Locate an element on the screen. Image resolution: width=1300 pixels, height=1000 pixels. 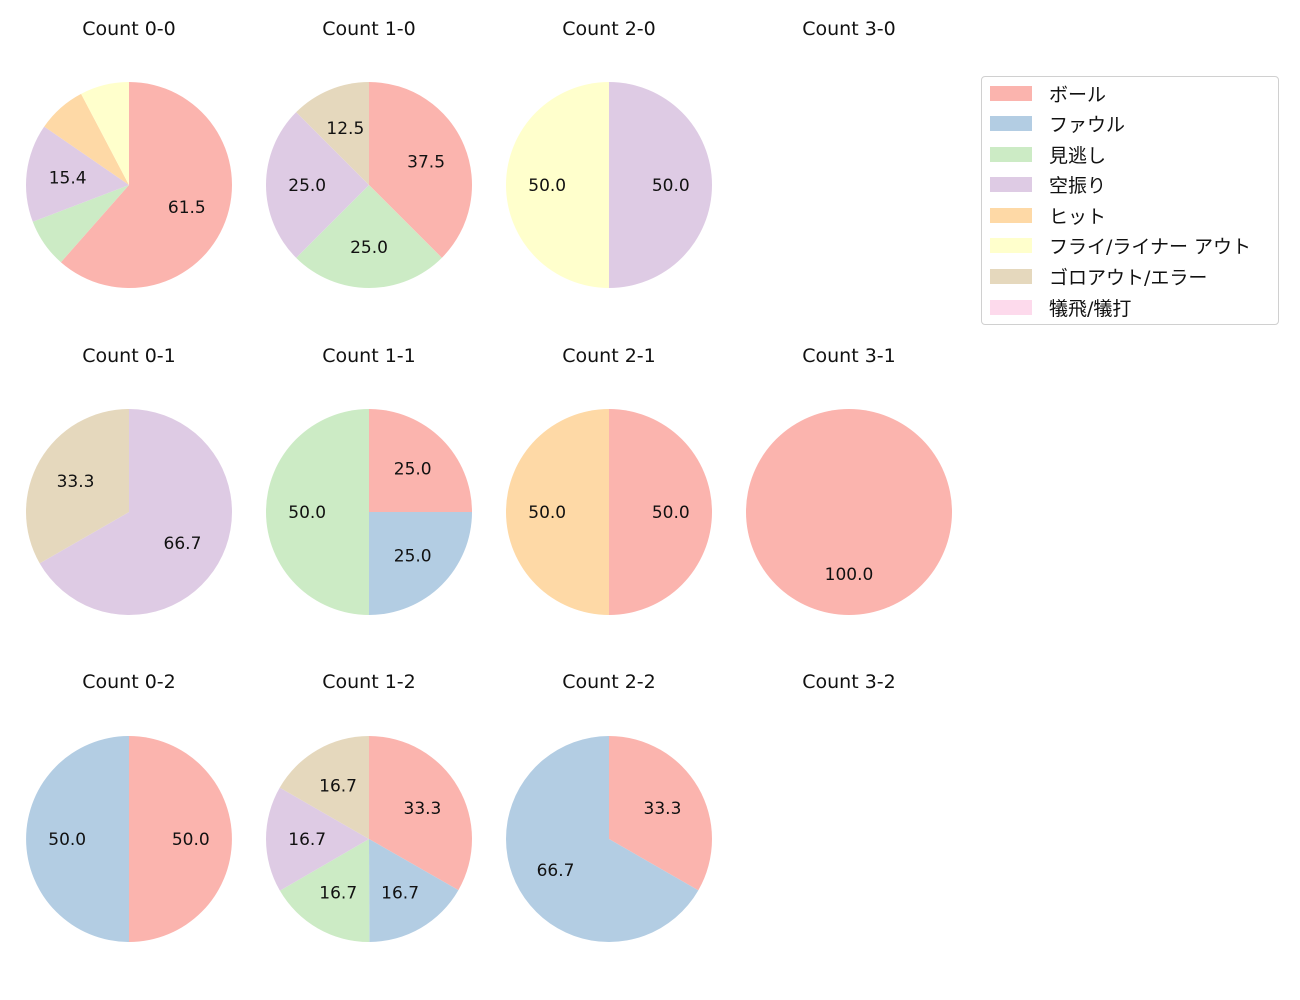
slice-label: 61.5 is located at coordinates (187, 208).